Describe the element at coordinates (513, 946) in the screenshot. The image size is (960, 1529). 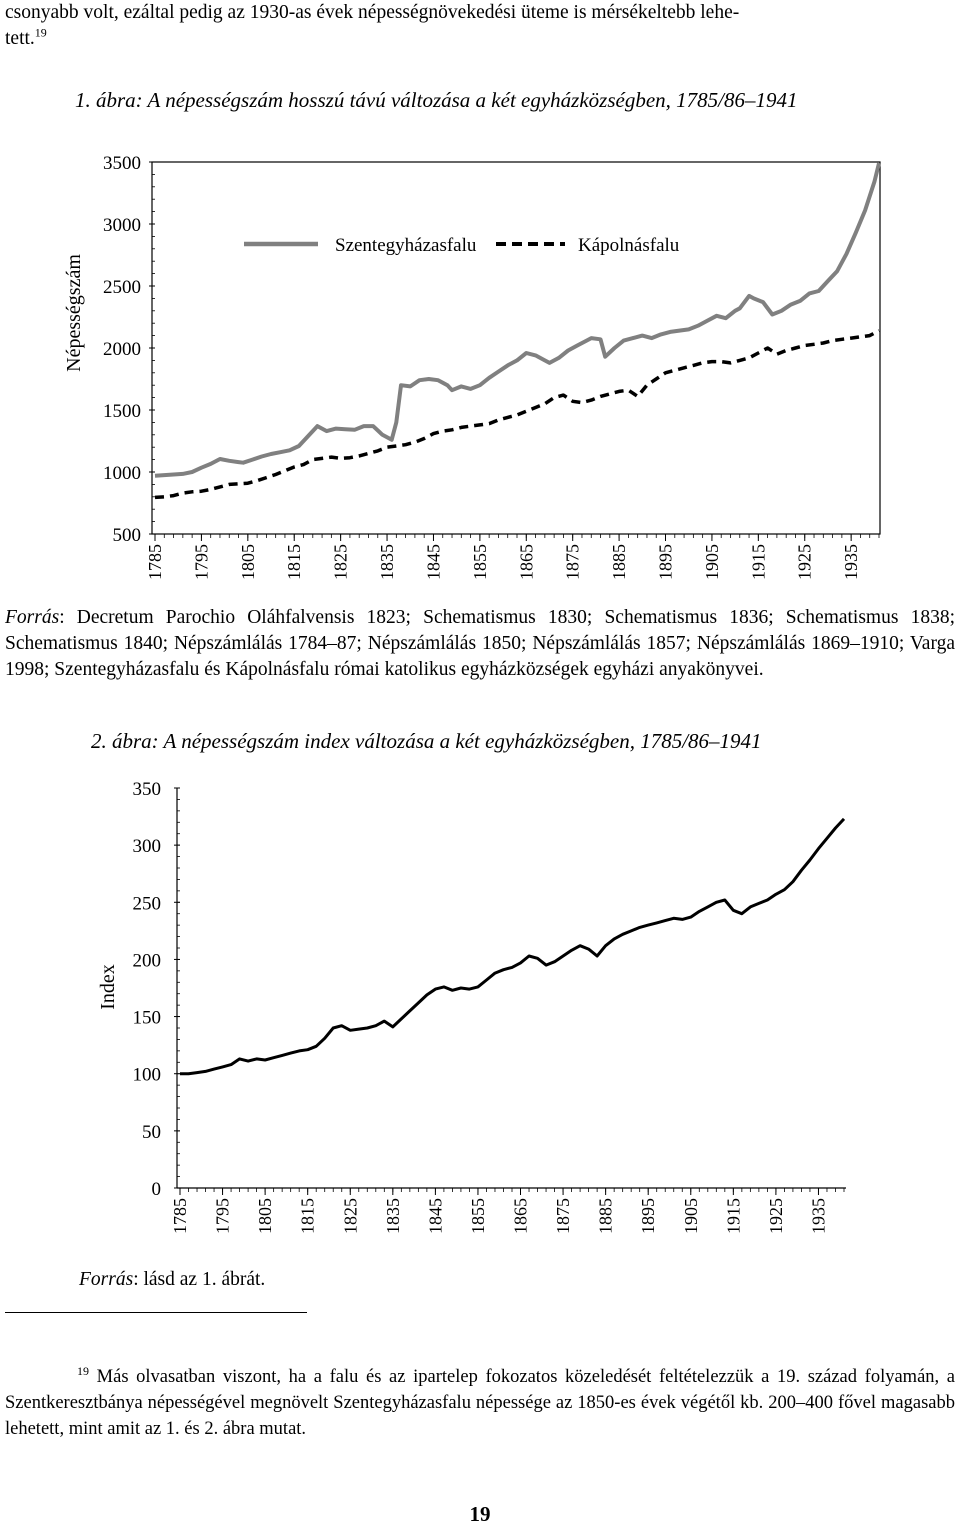
I see `series-line-index` at that location.